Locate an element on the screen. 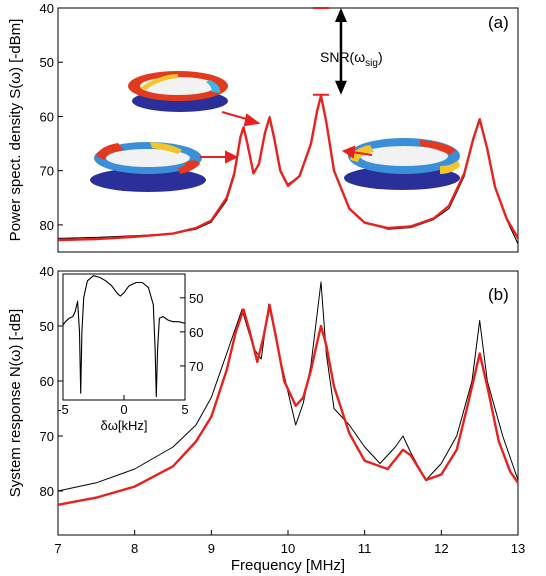 The height and width of the screenshot is (576, 546). inset-y-tick-label: 50 is located at coordinates (196, 298).